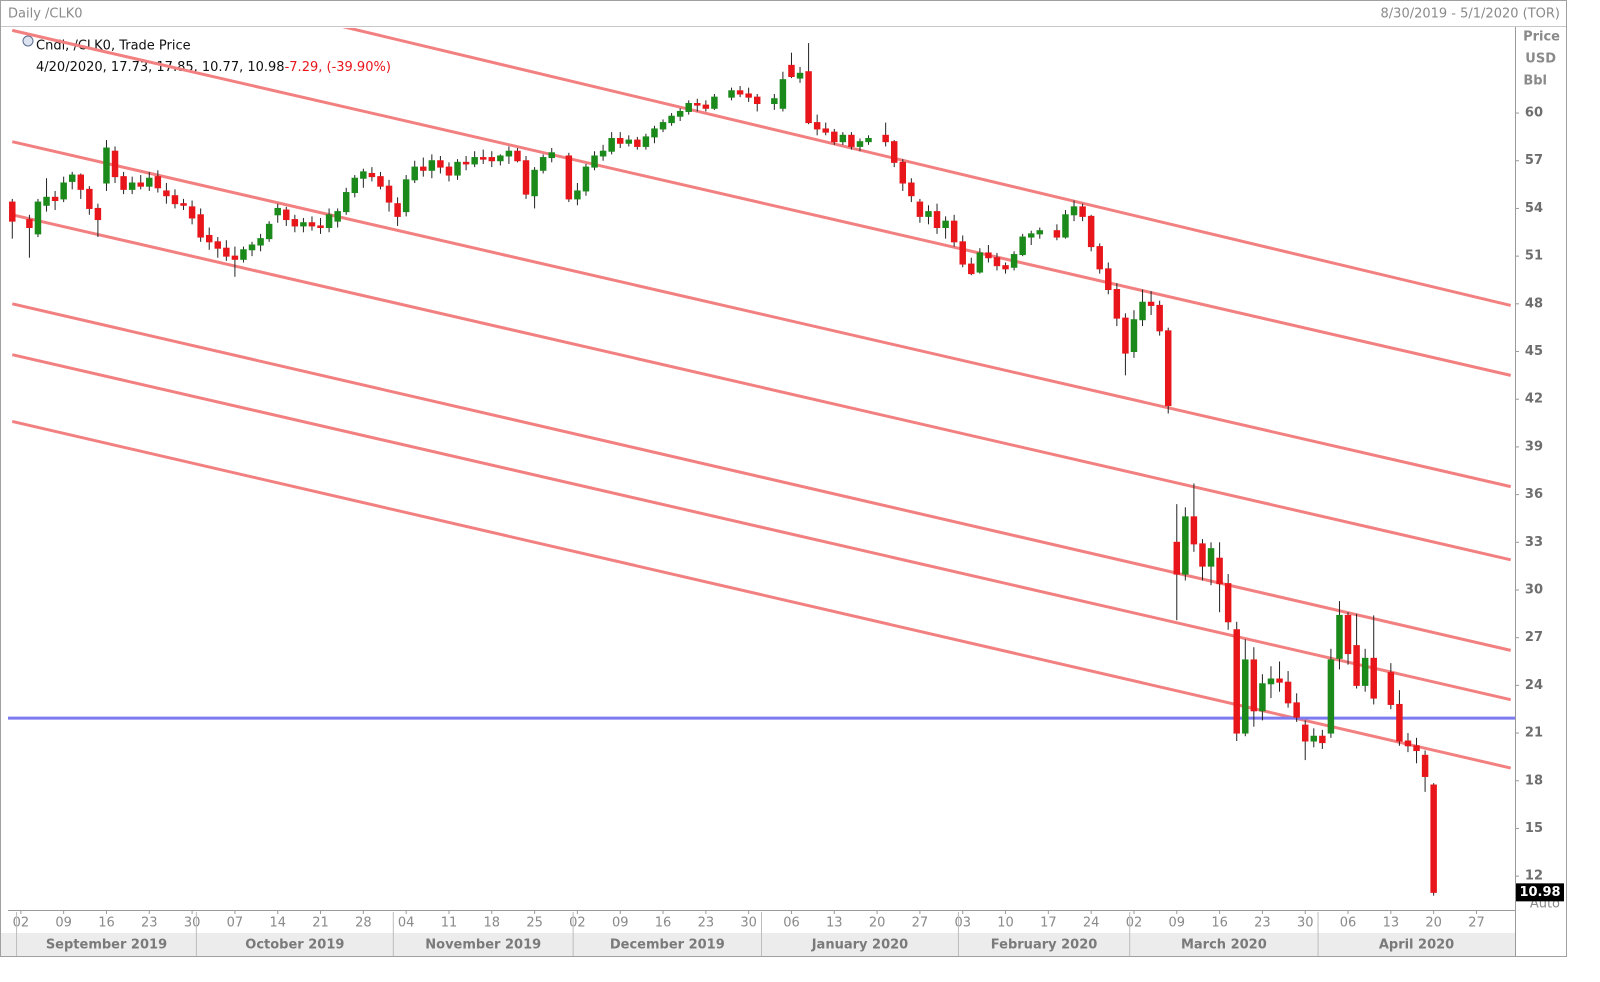 The height and width of the screenshot is (982, 1600). Describe the element at coordinates (294, 945) in the screenshot. I see `month-label: October 2019` at that location.